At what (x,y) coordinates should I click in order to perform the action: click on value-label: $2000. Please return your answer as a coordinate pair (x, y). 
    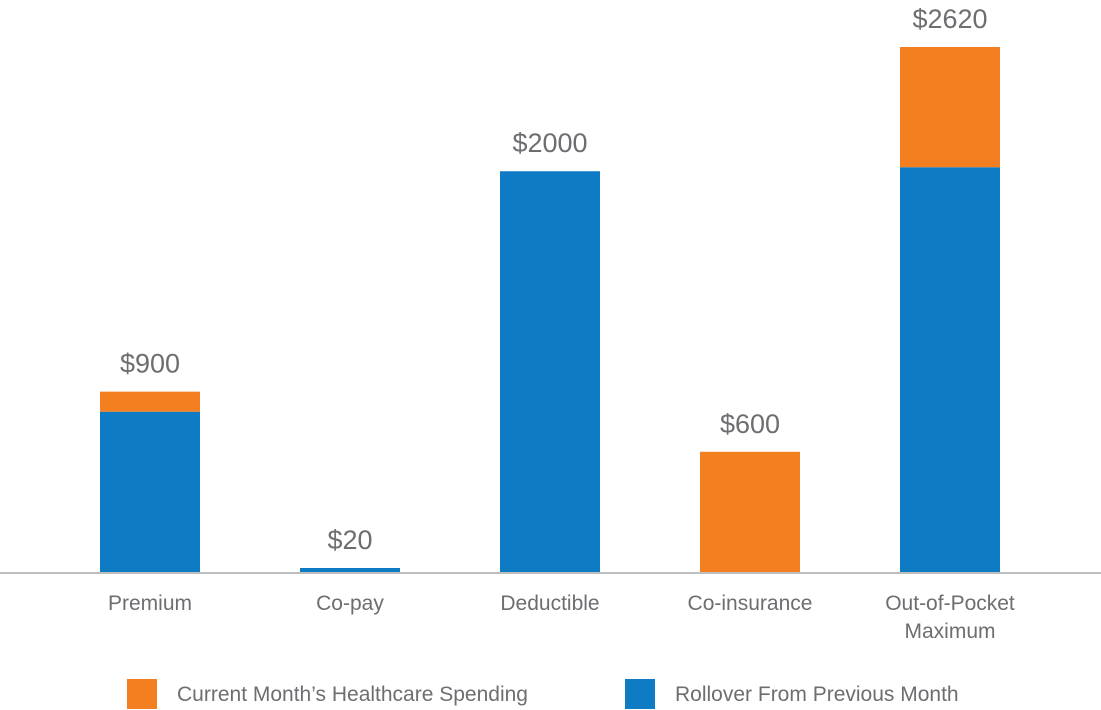
    Looking at the image, I should click on (549, 143).